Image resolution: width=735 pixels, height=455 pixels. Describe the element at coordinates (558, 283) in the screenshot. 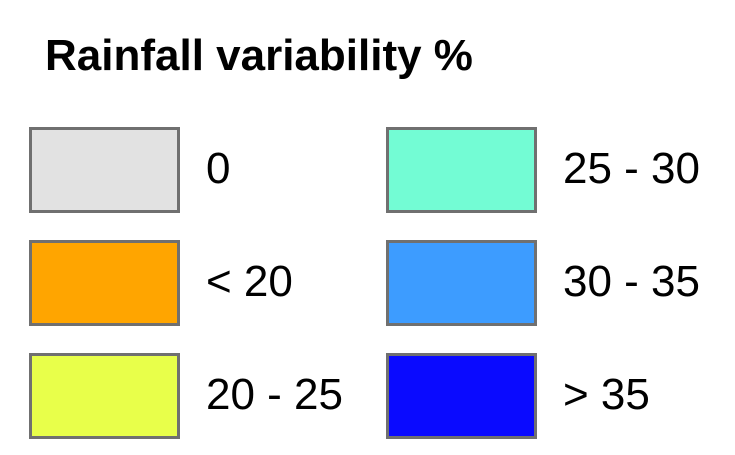

I see `legend-item-30-35: 30 - 35` at that location.